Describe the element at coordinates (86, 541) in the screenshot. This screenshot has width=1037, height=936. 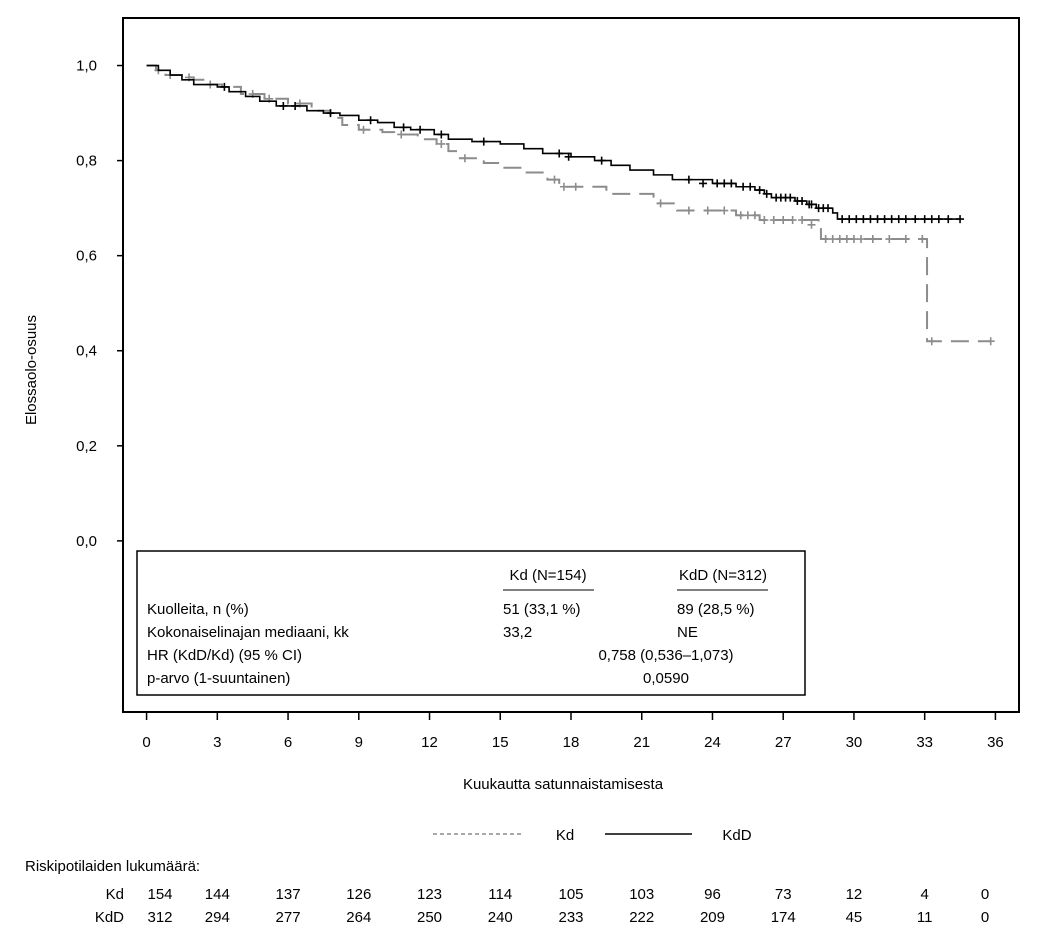
I see `y-tick-label: 0,0` at that location.